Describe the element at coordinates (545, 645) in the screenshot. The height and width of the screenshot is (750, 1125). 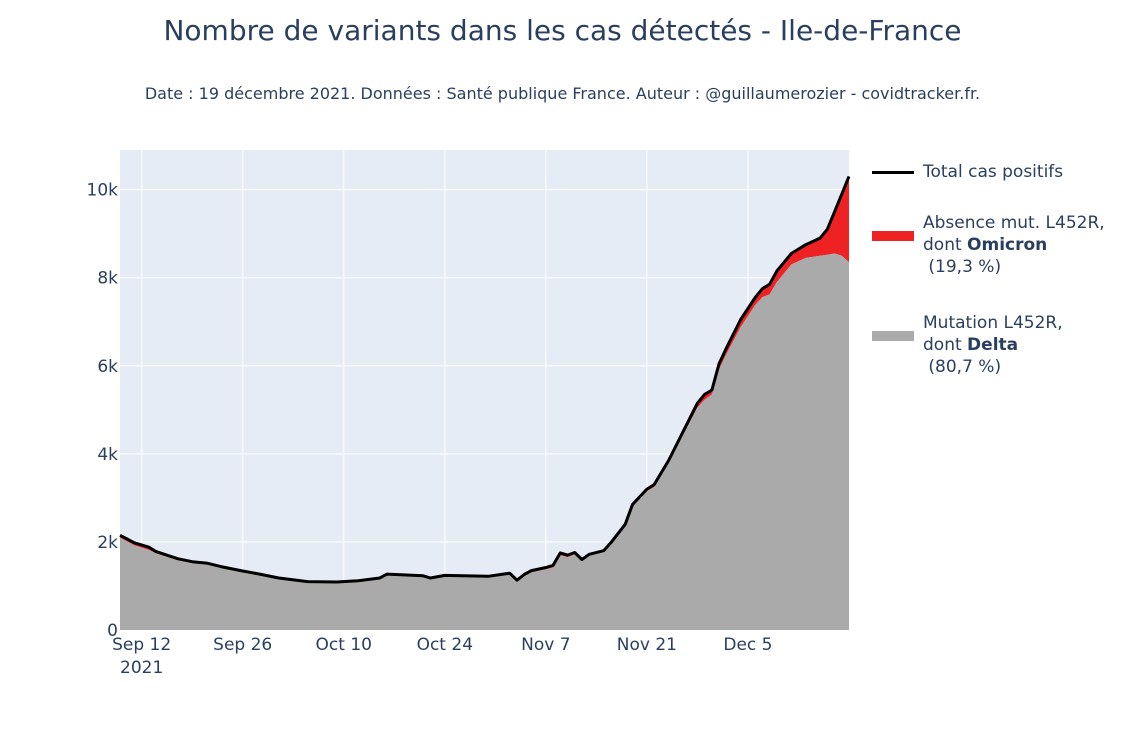
I see `x-tick-label: Nov 7` at that location.